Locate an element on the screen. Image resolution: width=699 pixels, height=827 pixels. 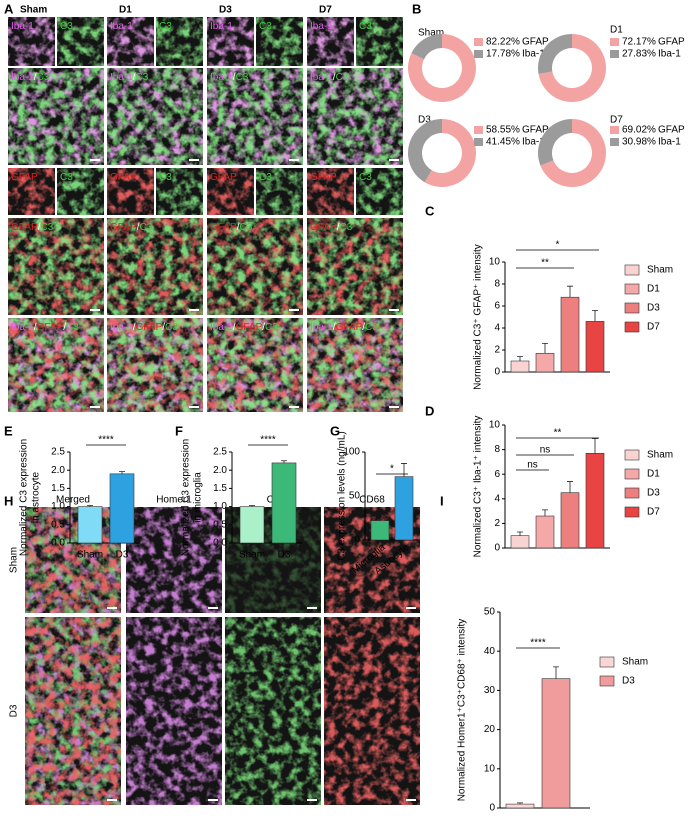
legend-label: D3 is located at coordinates (653, 493).